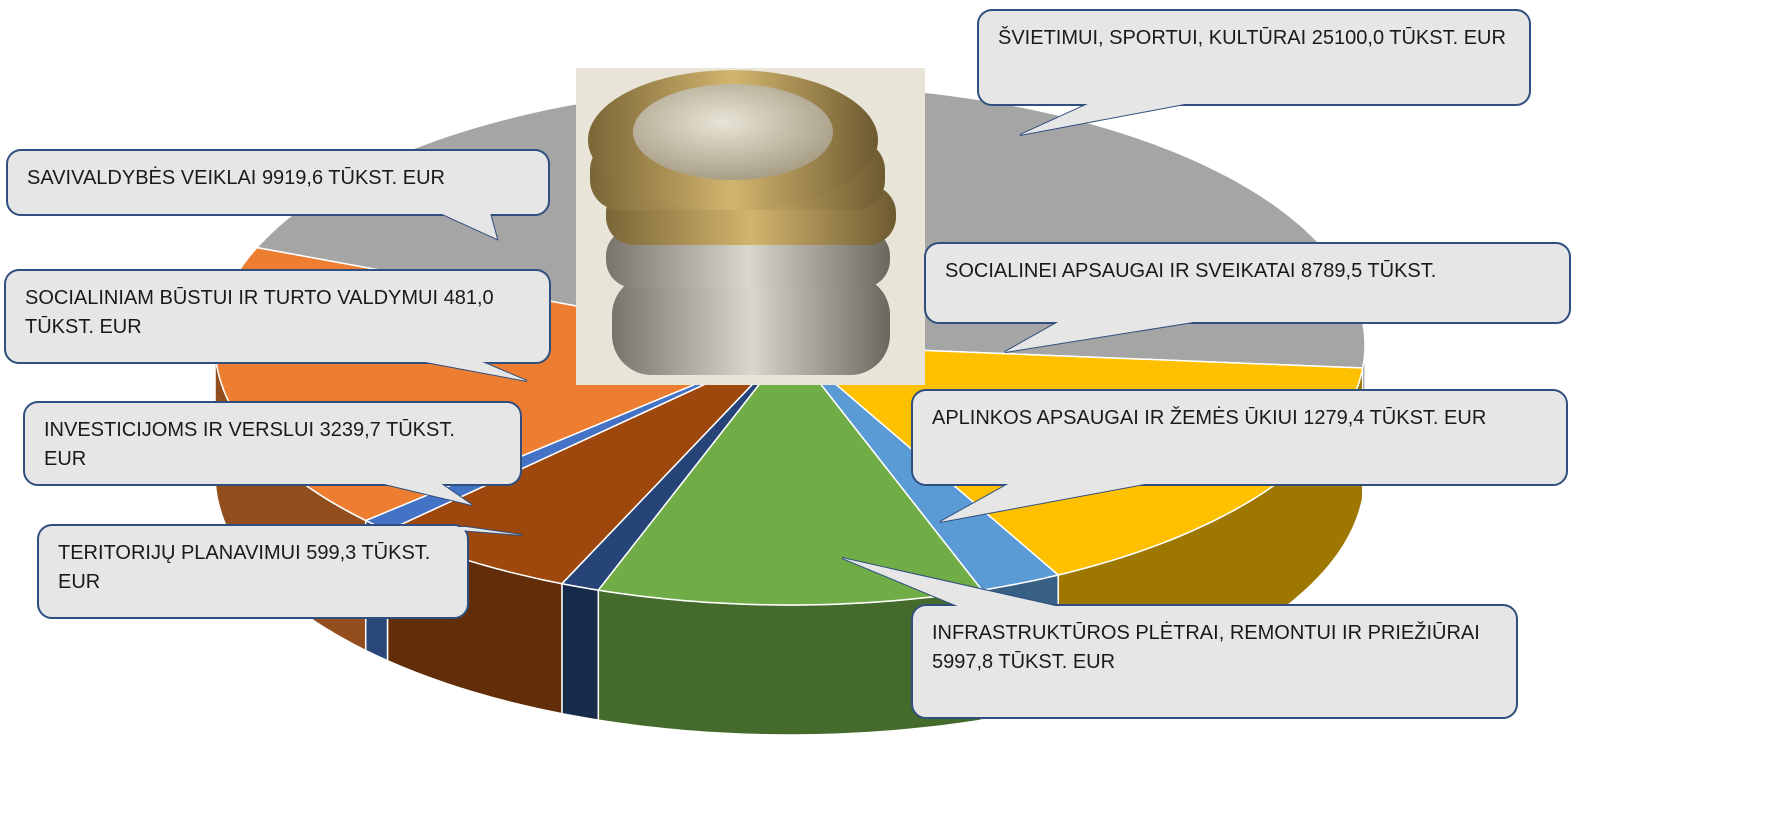 The height and width of the screenshot is (829, 1765). Describe the element at coordinates (1024, 662) in the screenshot. I see `value-label: 5997,8 TŪKST. EUR` at that location.